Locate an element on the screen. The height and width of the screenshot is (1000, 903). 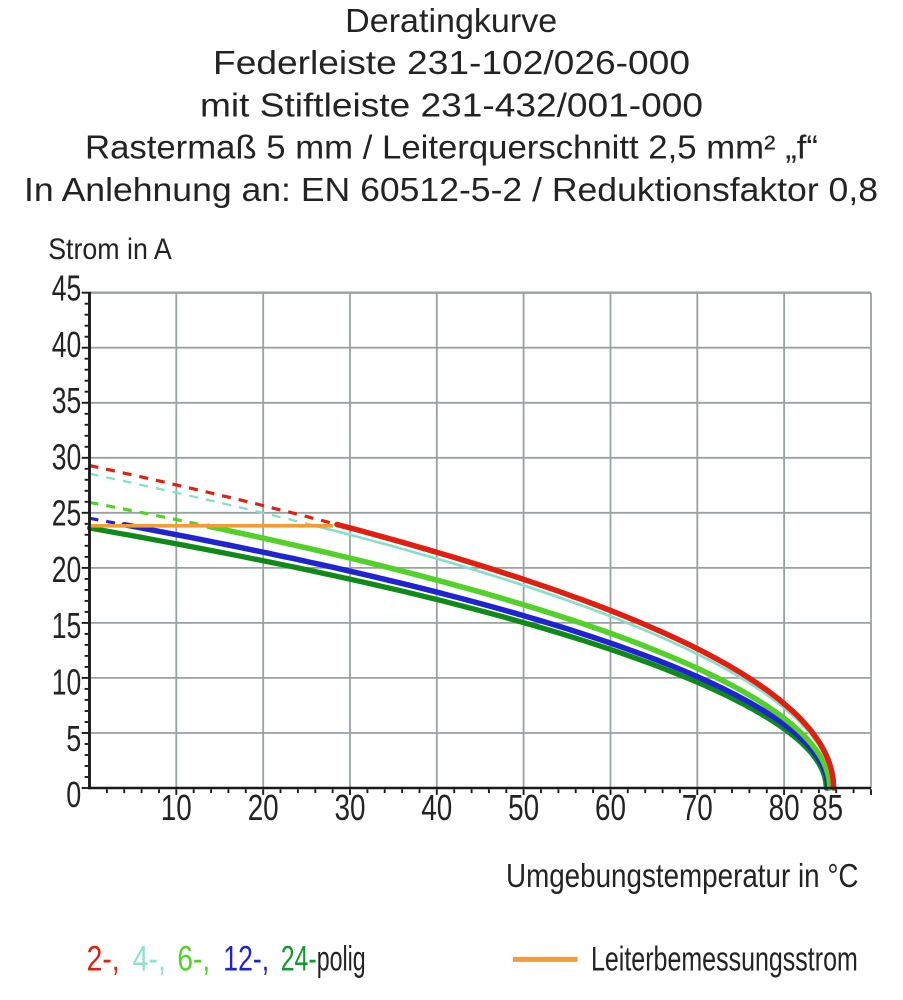
svg-text: 0 is located at coordinates (73, 794).